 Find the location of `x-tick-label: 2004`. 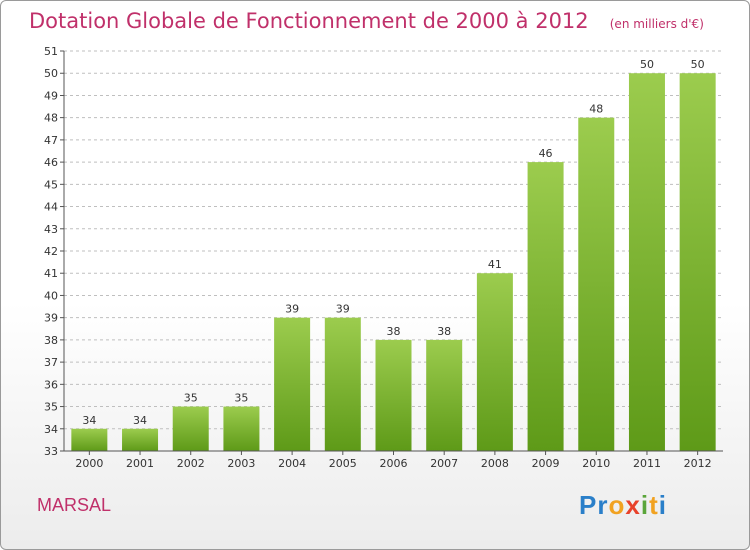

x-tick-label: 2004 is located at coordinates (292, 463).